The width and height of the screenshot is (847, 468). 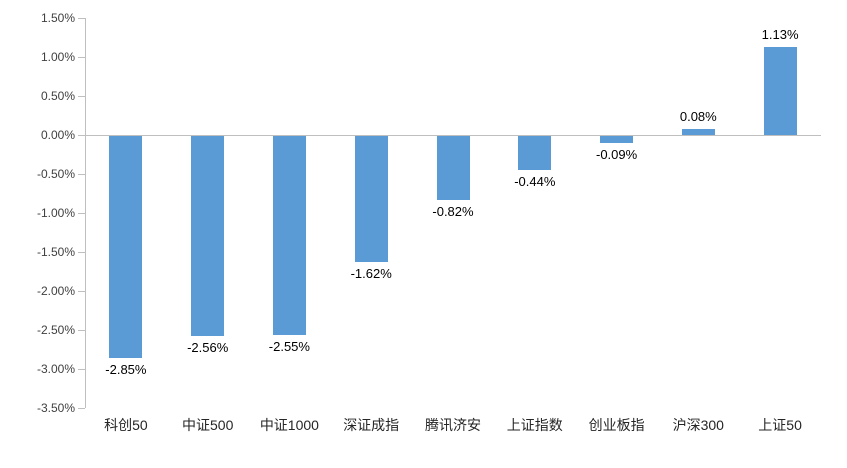 I want to click on data-label: -2.56%, so click(x=208, y=347).